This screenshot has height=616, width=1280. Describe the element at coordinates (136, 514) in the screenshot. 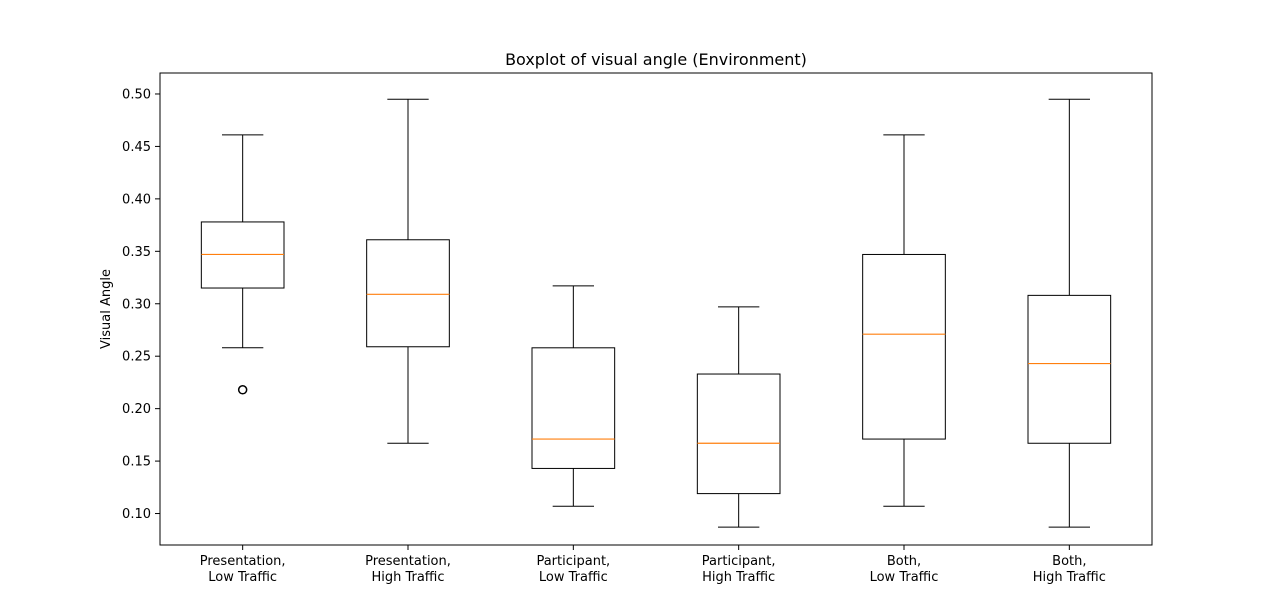

I see `y-tick-label: 0.10` at that location.